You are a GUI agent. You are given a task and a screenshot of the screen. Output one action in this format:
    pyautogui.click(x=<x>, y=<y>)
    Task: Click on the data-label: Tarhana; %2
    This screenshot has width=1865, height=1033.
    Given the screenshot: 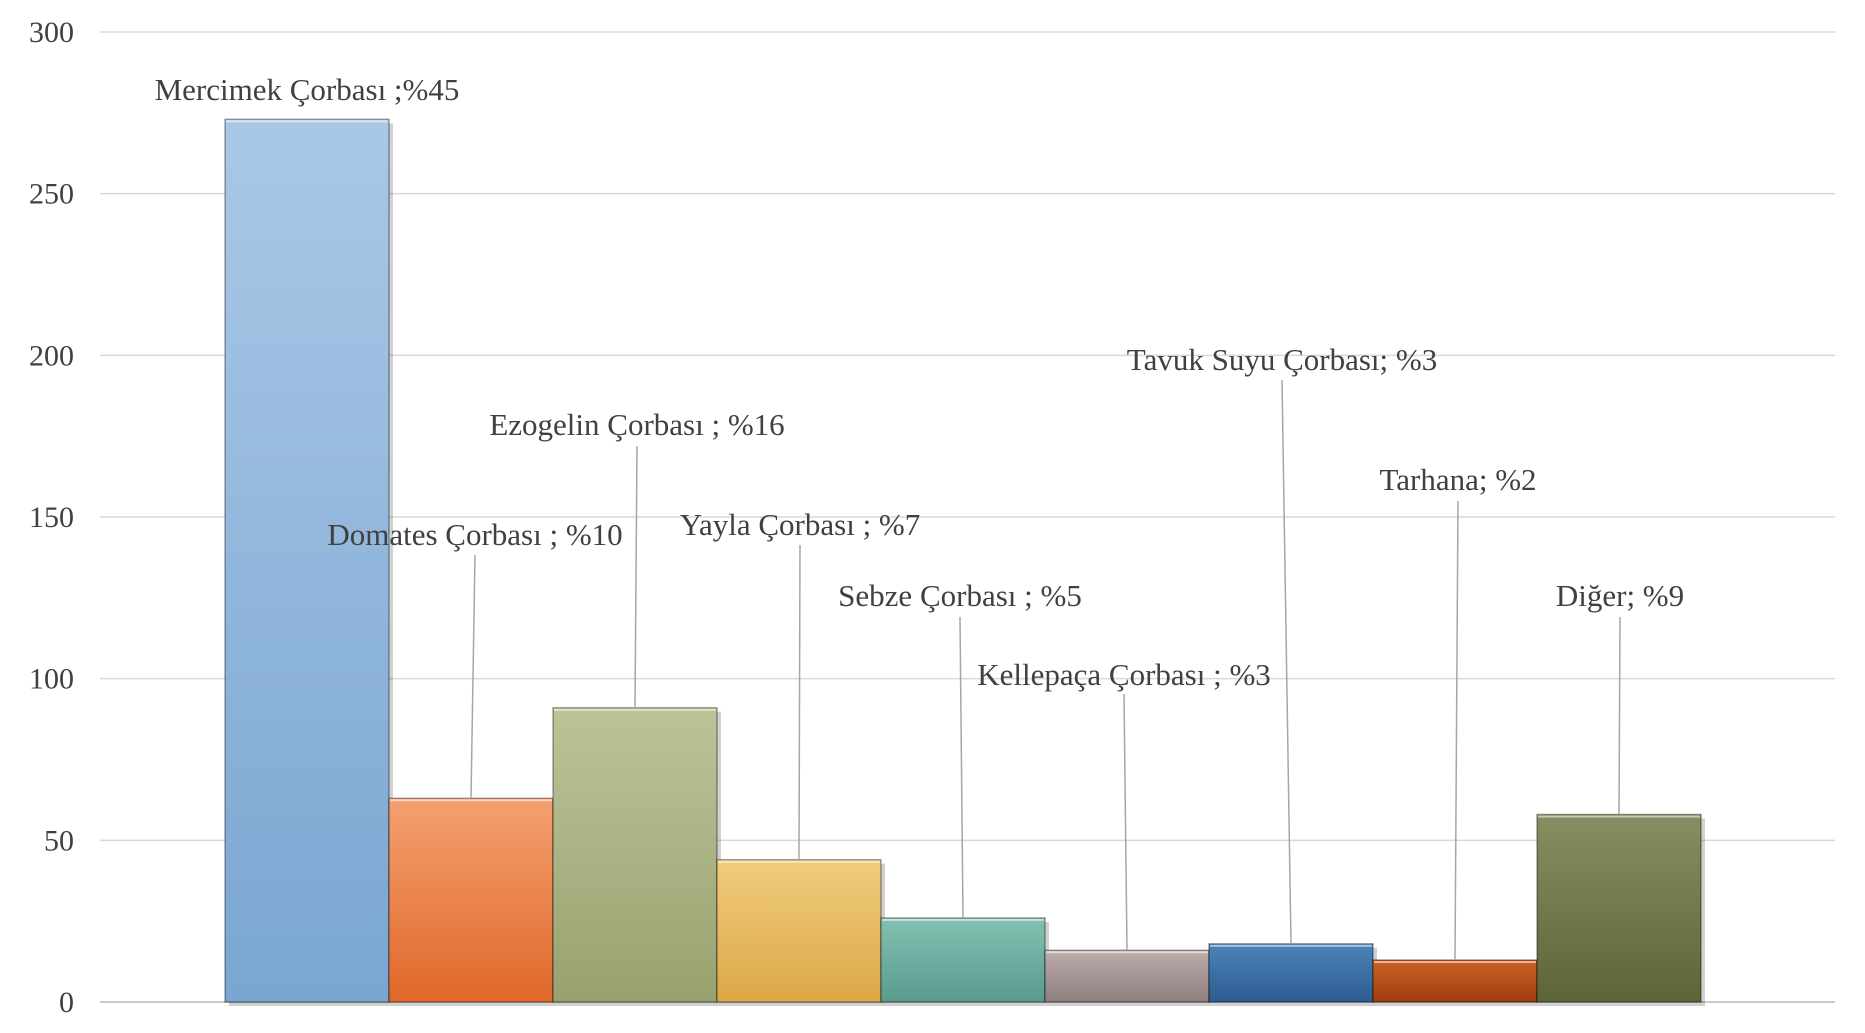 What is the action you would take?
    pyautogui.click(x=1457, y=479)
    